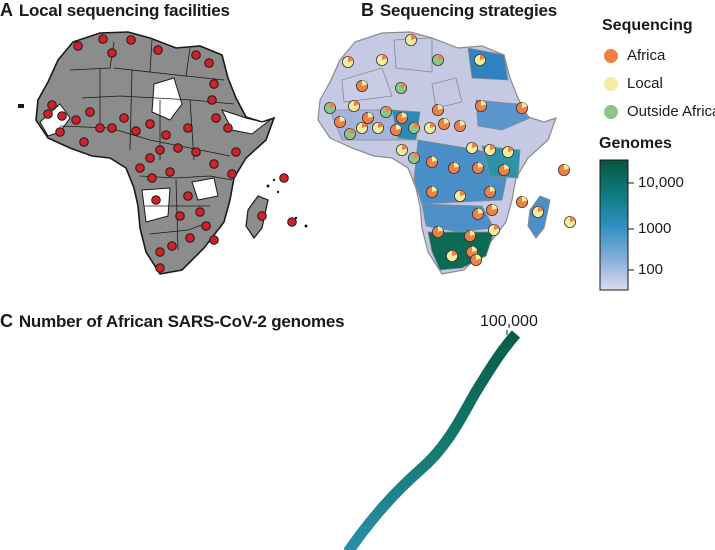  Describe the element at coordinates (645, 83) in the screenshot. I see `legend-label-local: Local` at that location.